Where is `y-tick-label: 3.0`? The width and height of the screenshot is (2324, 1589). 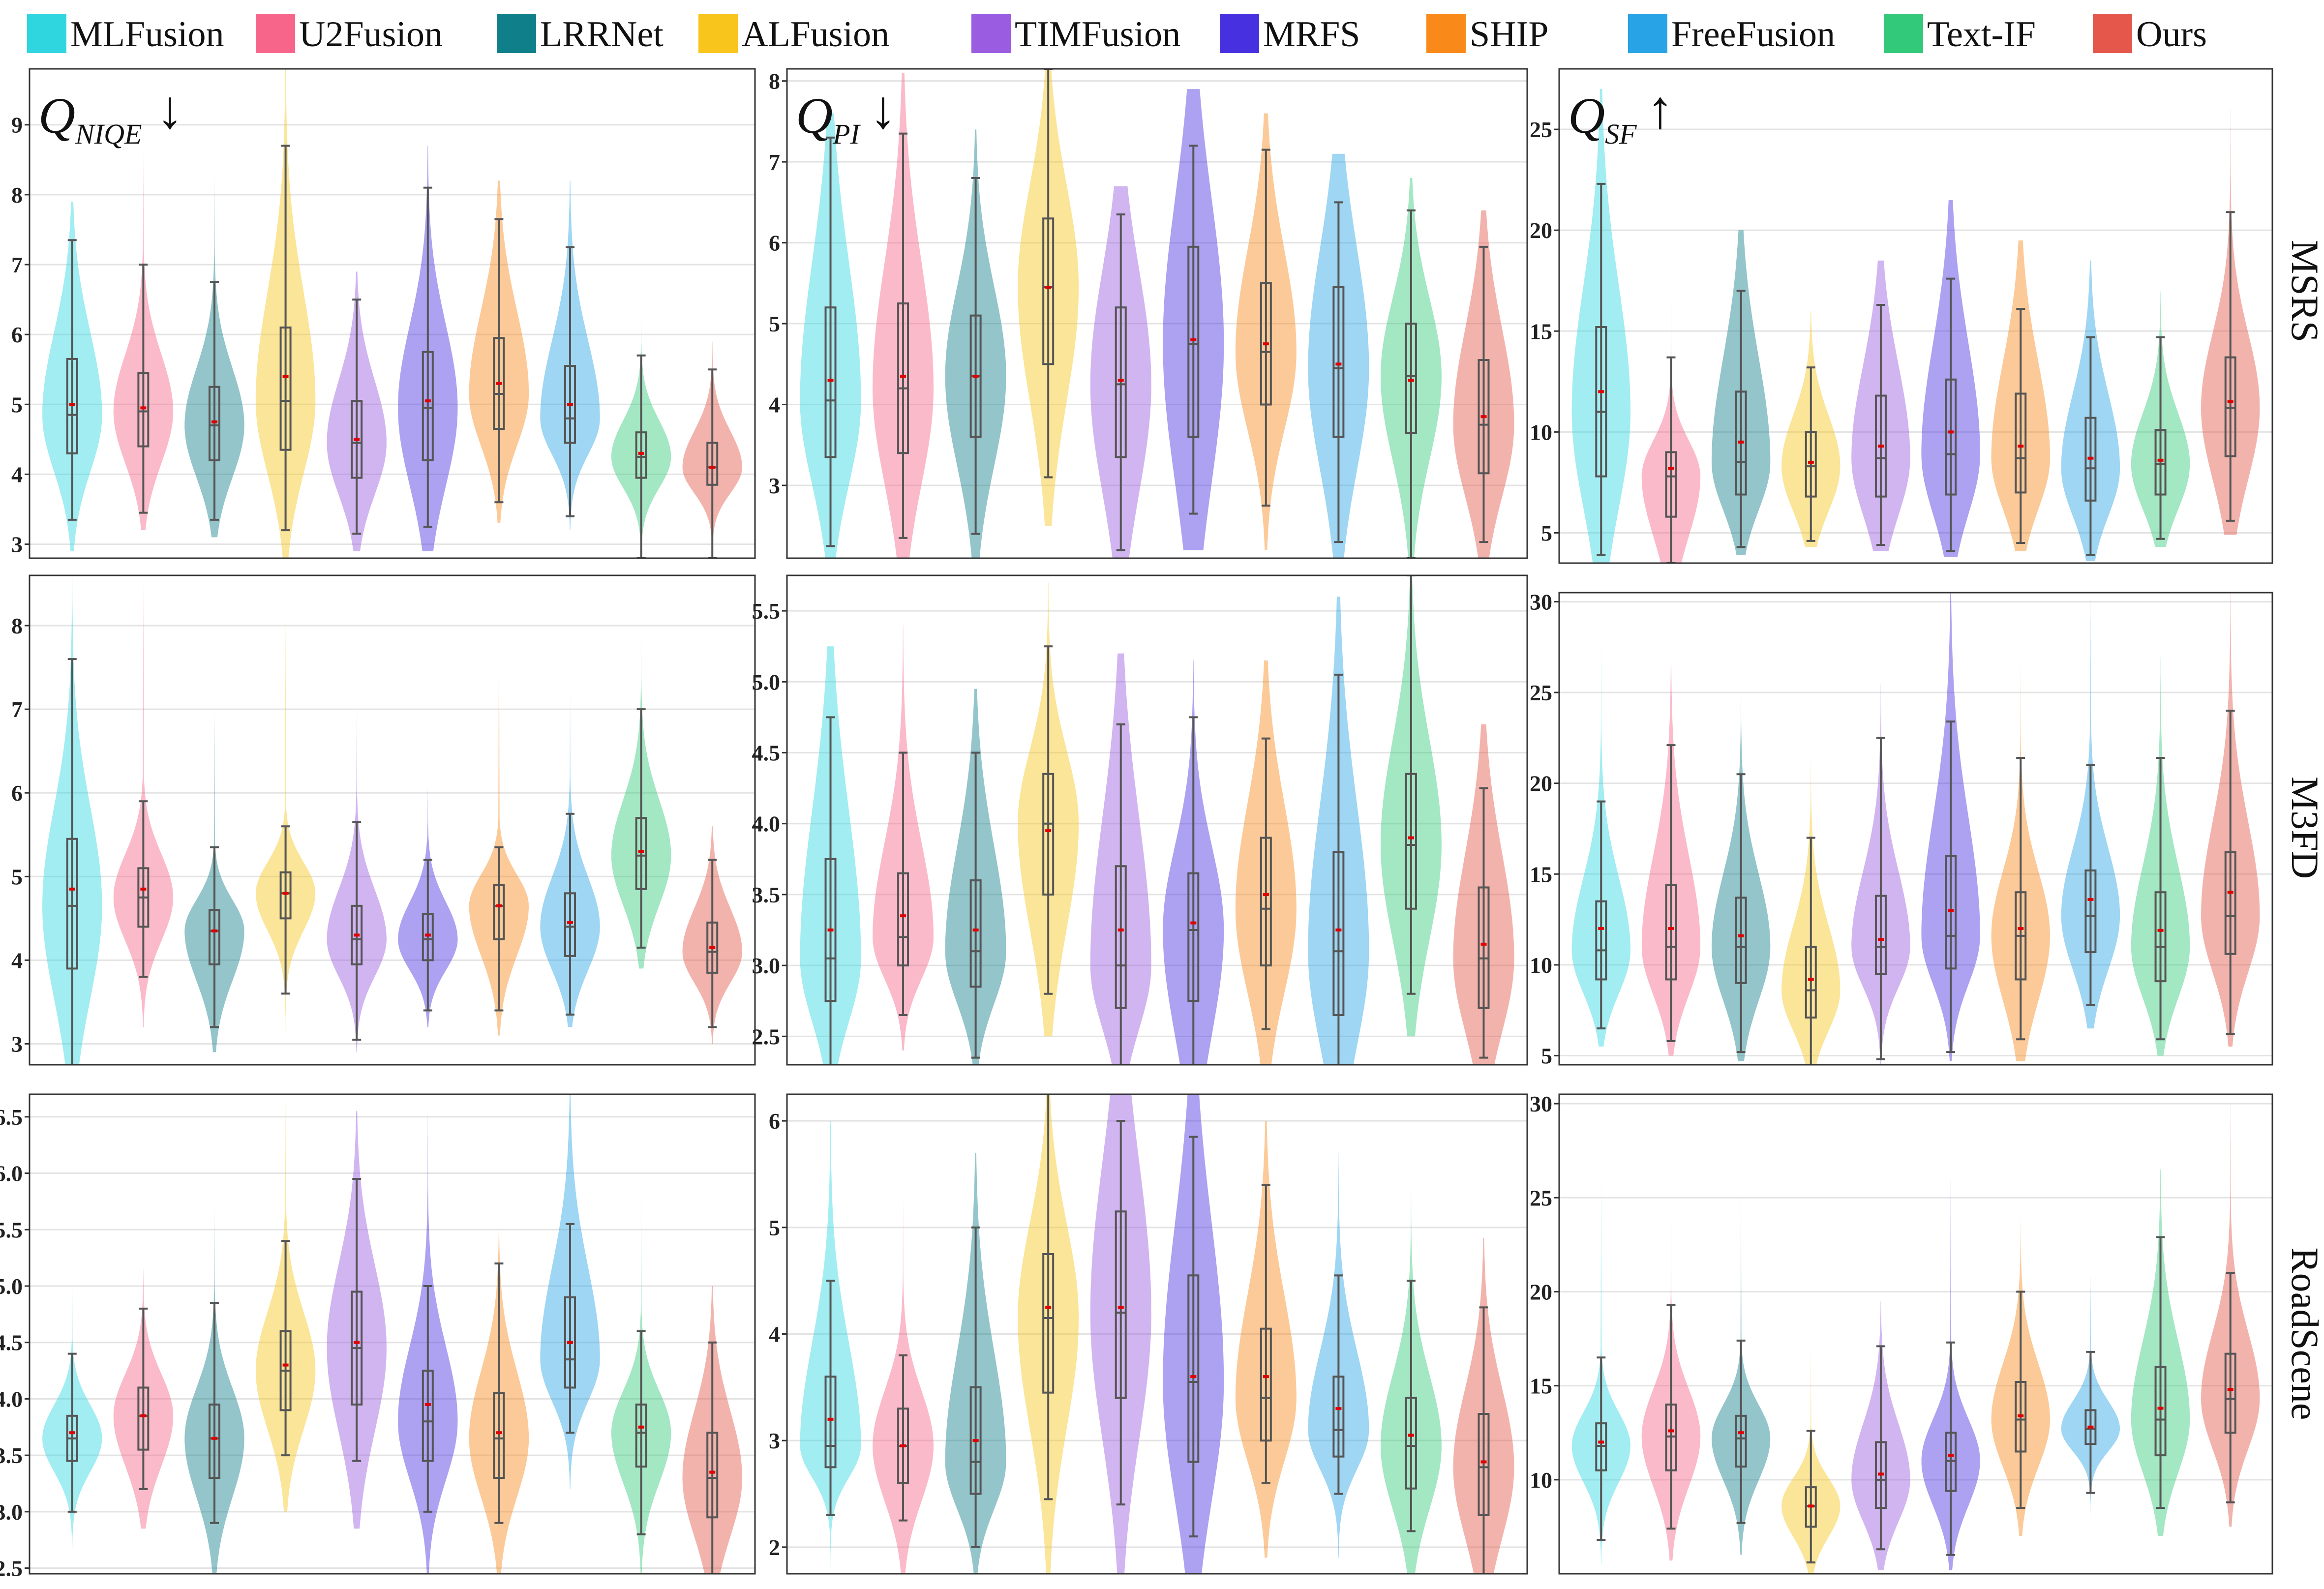
y-tick-label: 3.0 is located at coordinates (766, 965).